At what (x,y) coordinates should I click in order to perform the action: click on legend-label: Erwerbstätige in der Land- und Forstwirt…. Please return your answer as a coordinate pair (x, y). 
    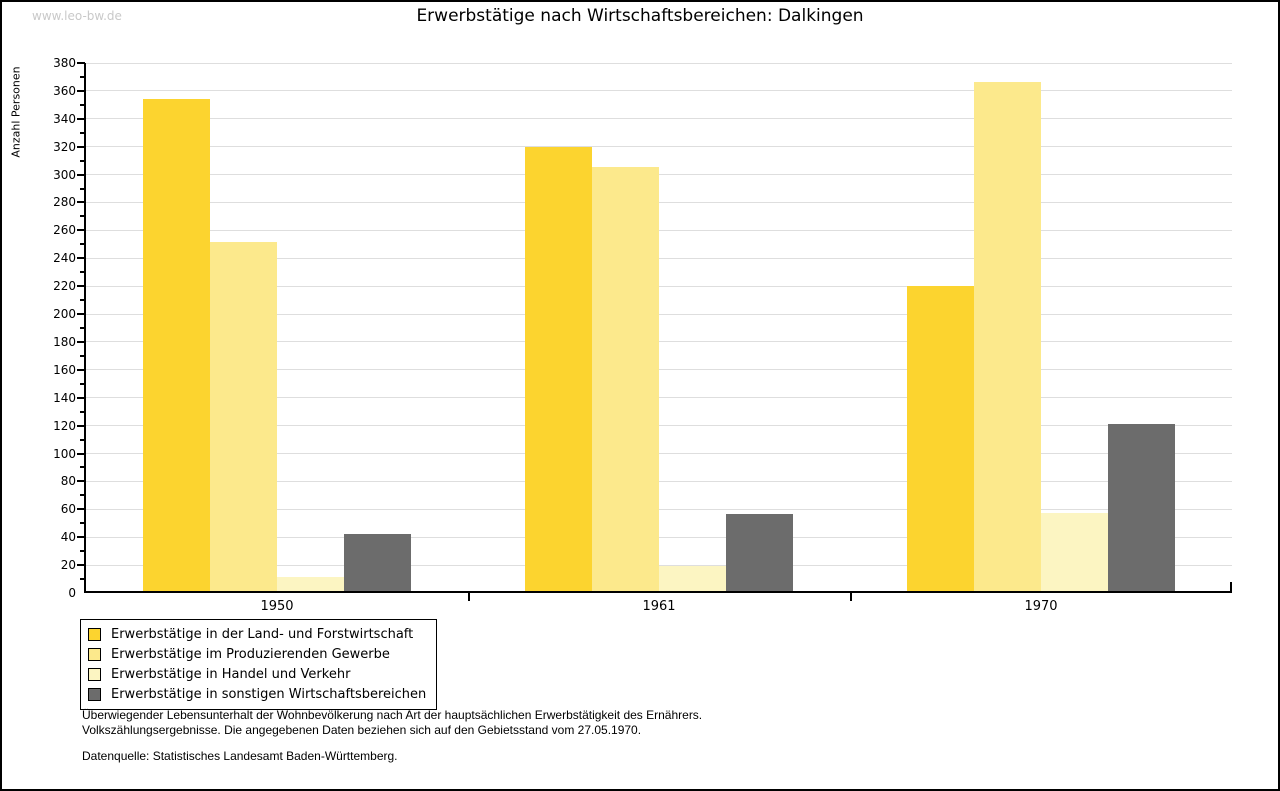
    Looking at the image, I should click on (262, 634).